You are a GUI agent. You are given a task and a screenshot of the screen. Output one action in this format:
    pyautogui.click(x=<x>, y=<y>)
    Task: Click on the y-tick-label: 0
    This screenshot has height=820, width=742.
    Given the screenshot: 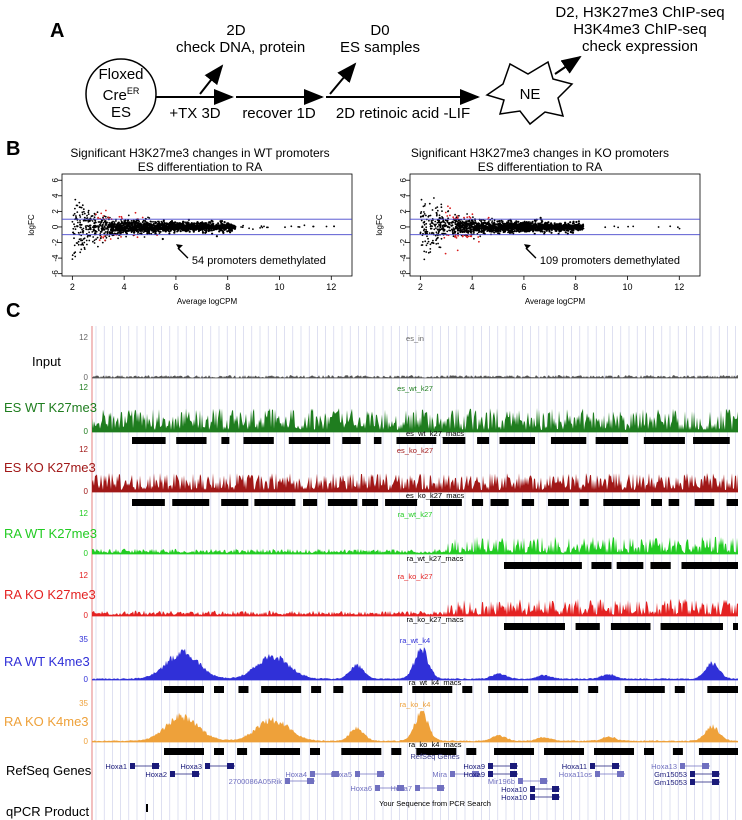 What is the action you would take?
    pyautogui.click(x=55, y=226)
    